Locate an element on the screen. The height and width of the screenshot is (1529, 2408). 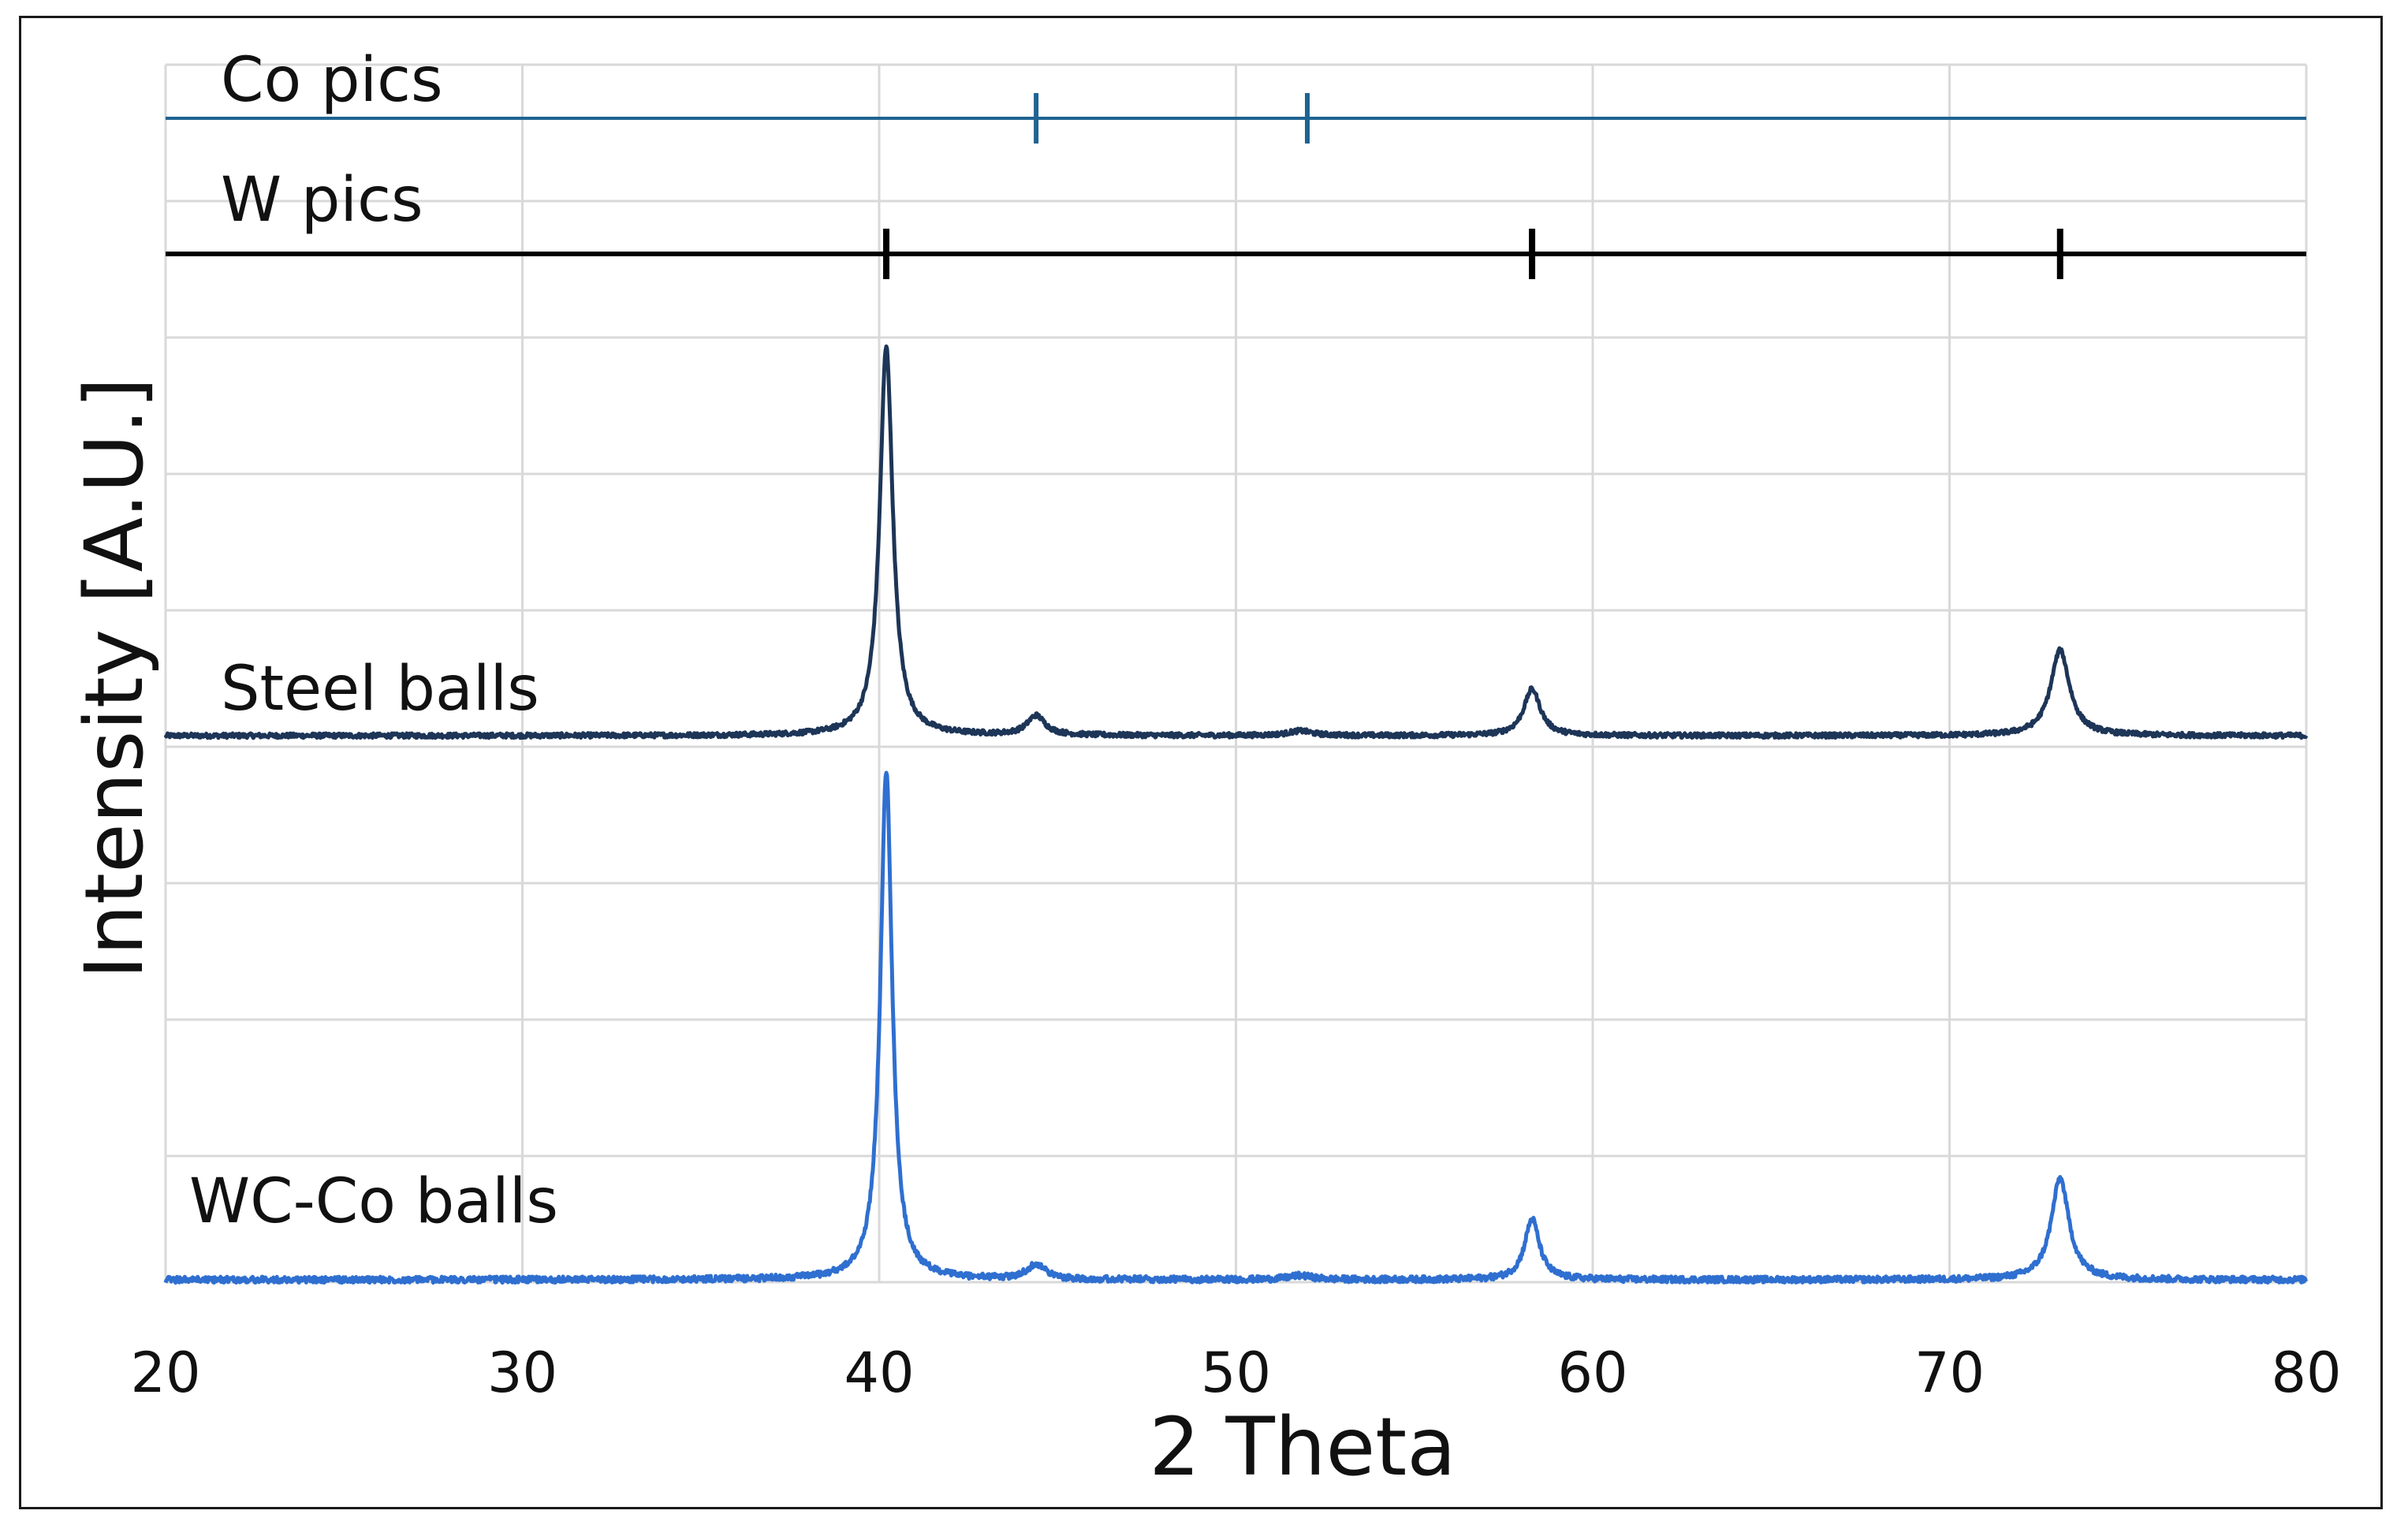
y-axis-title: Intensity [A.U.] is located at coordinates (115, 678).